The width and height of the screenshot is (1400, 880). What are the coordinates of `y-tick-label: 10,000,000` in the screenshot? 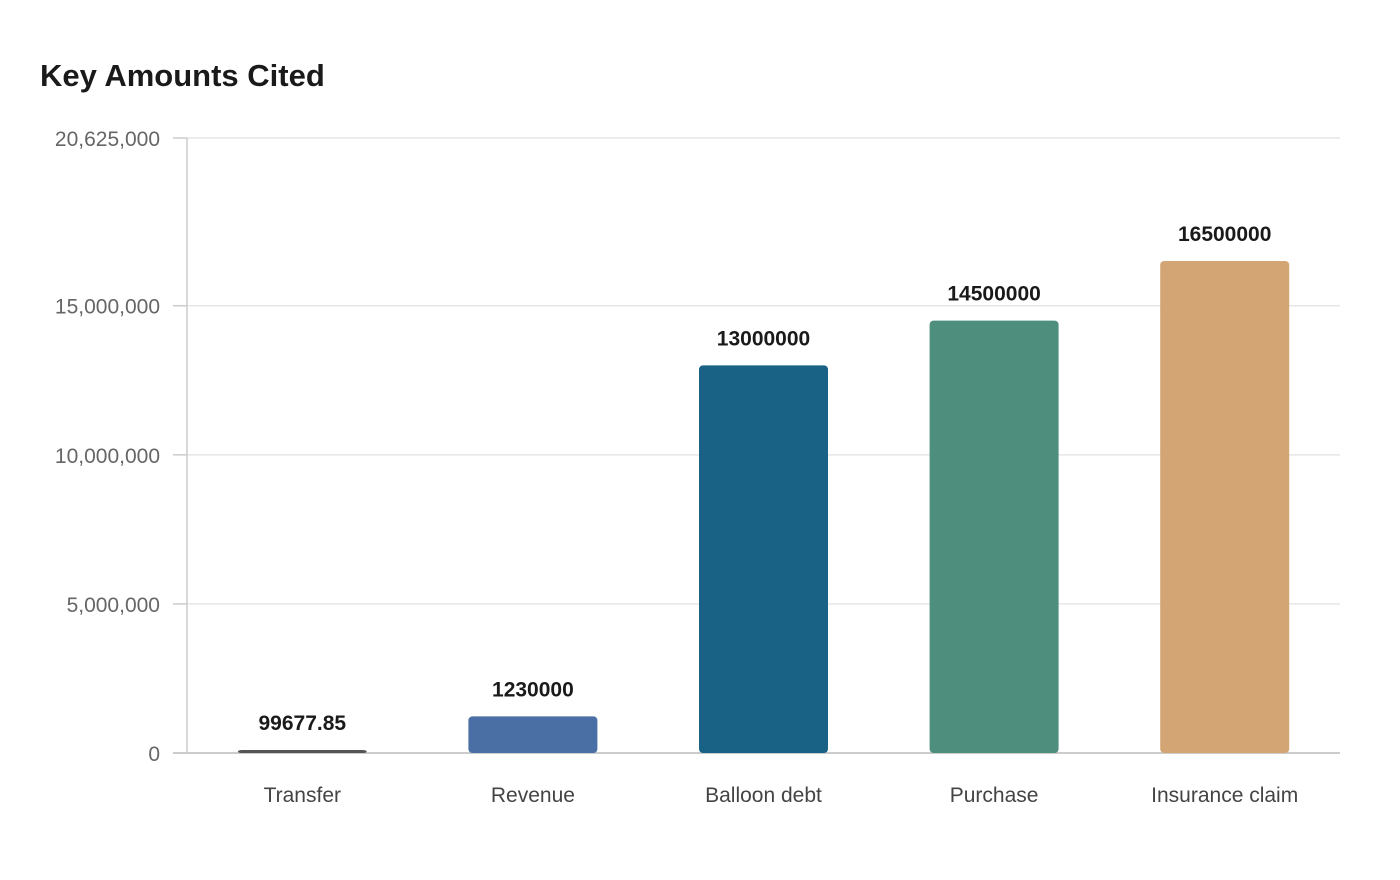 It's located at (107, 456).